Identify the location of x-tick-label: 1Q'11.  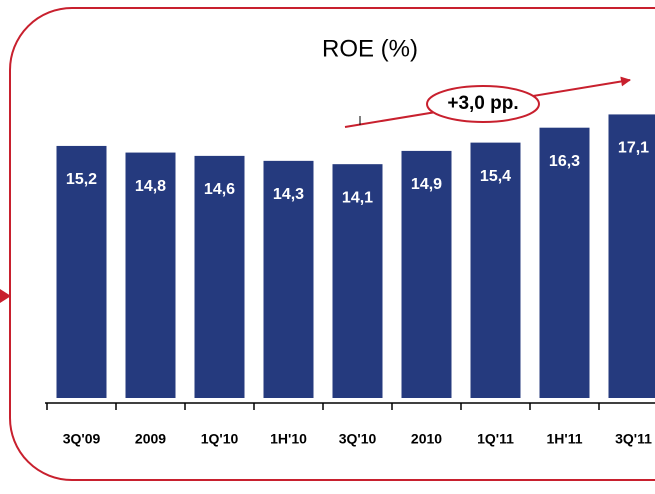
(495, 439).